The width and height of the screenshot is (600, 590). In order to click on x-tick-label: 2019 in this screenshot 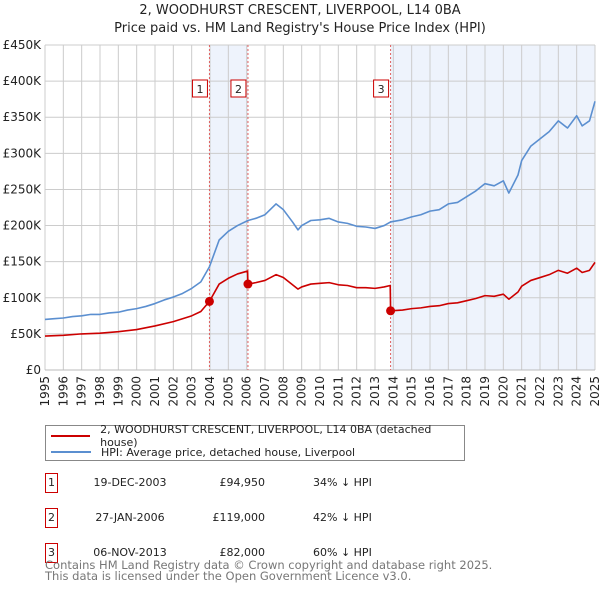, I will do `click(485, 391)`.